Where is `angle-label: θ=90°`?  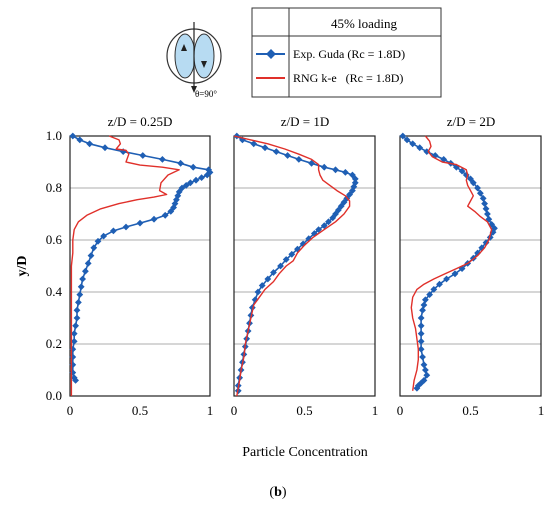 angle-label: θ=90° is located at coordinates (206, 94).